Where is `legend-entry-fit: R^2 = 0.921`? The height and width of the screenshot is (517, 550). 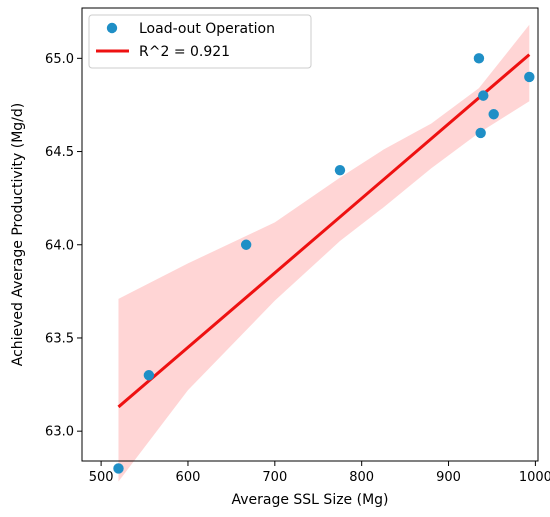 legend-entry-fit: R^2 = 0.921 is located at coordinates (184, 52).